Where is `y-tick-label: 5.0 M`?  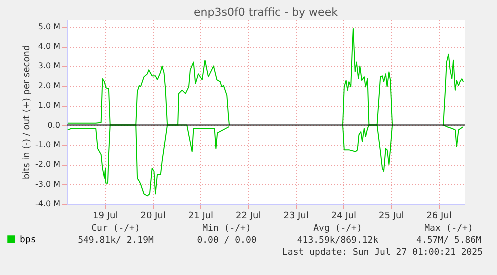 y-tick-label: 5.0 M is located at coordinates (49, 27).